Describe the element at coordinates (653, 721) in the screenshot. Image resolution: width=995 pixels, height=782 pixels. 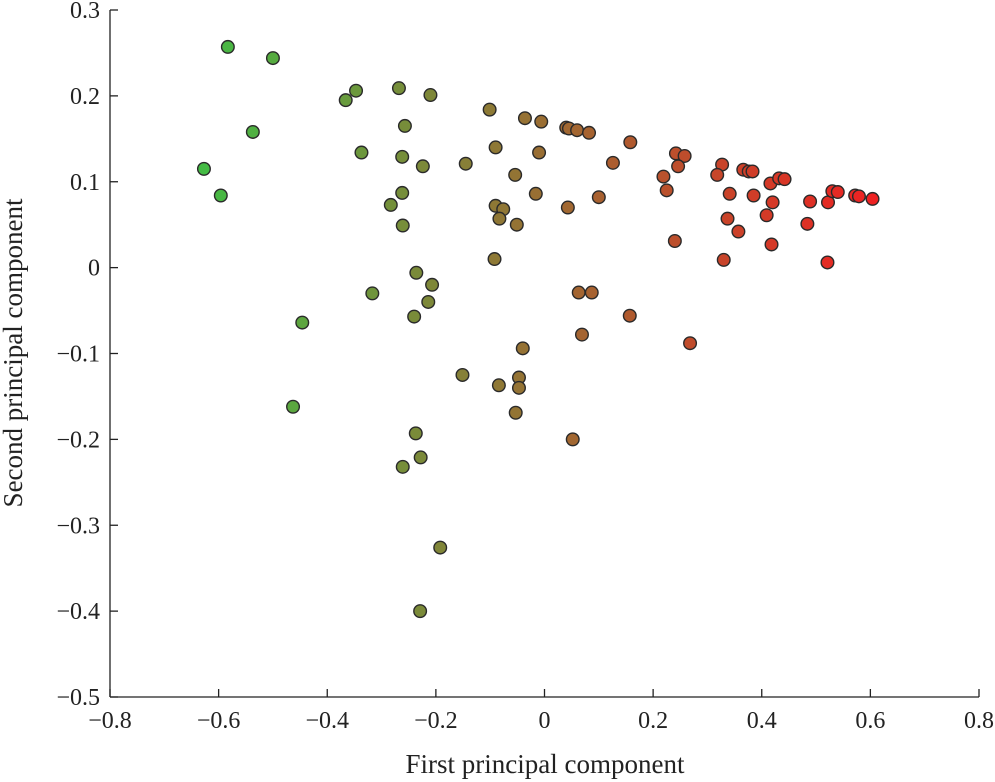
I see `x-tick-label: 0.2` at that location.